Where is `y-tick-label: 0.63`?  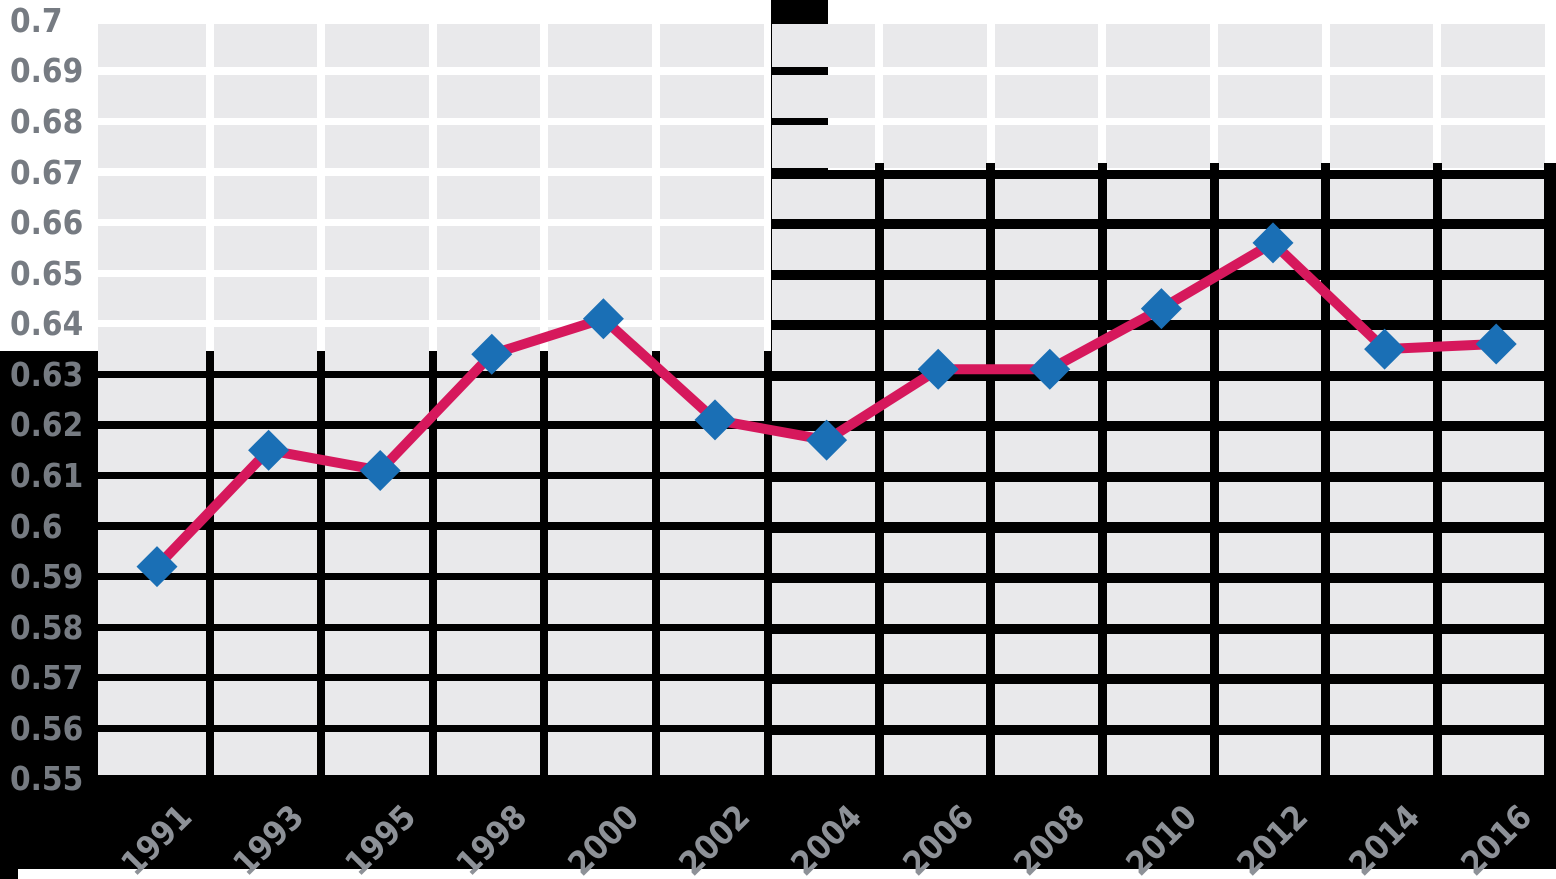 y-tick-label: 0.63 is located at coordinates (47, 374).